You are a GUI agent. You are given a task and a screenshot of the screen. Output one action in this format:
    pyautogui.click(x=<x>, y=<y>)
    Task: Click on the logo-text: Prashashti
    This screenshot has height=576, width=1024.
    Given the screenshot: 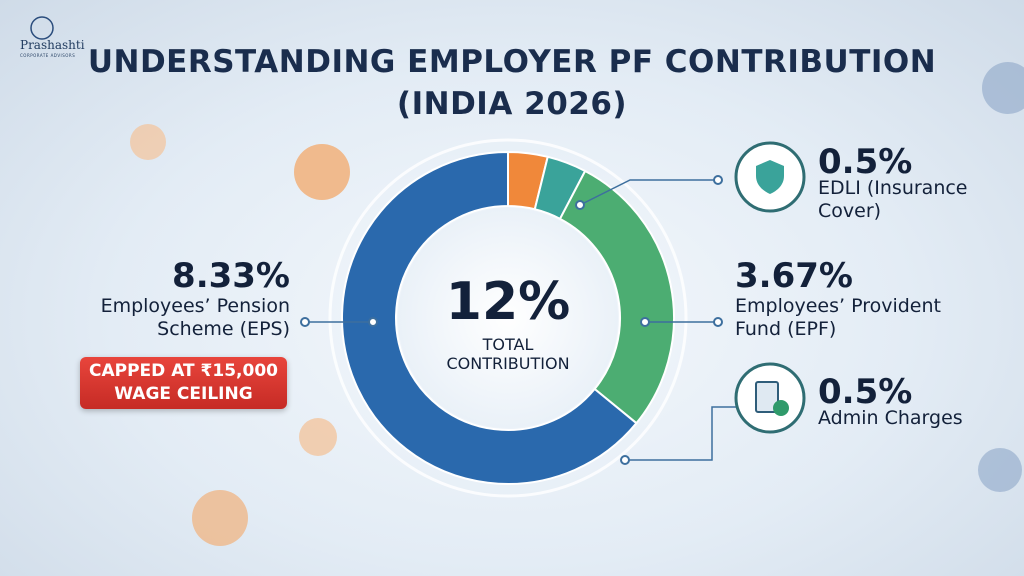 What is the action you would take?
    pyautogui.click(x=52, y=45)
    